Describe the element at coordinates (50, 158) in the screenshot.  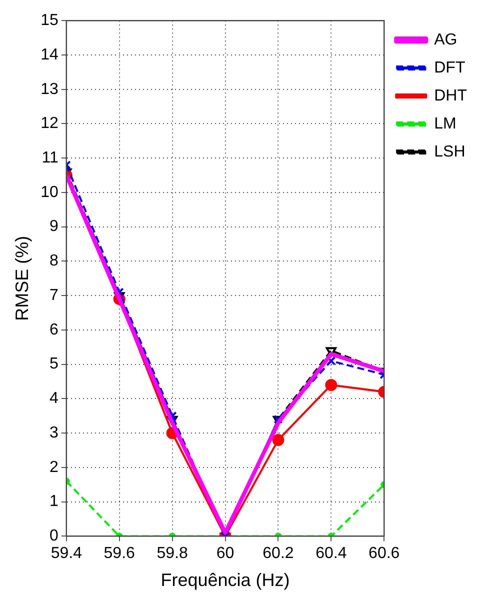
I see `y-tick-label: 11` at that location.